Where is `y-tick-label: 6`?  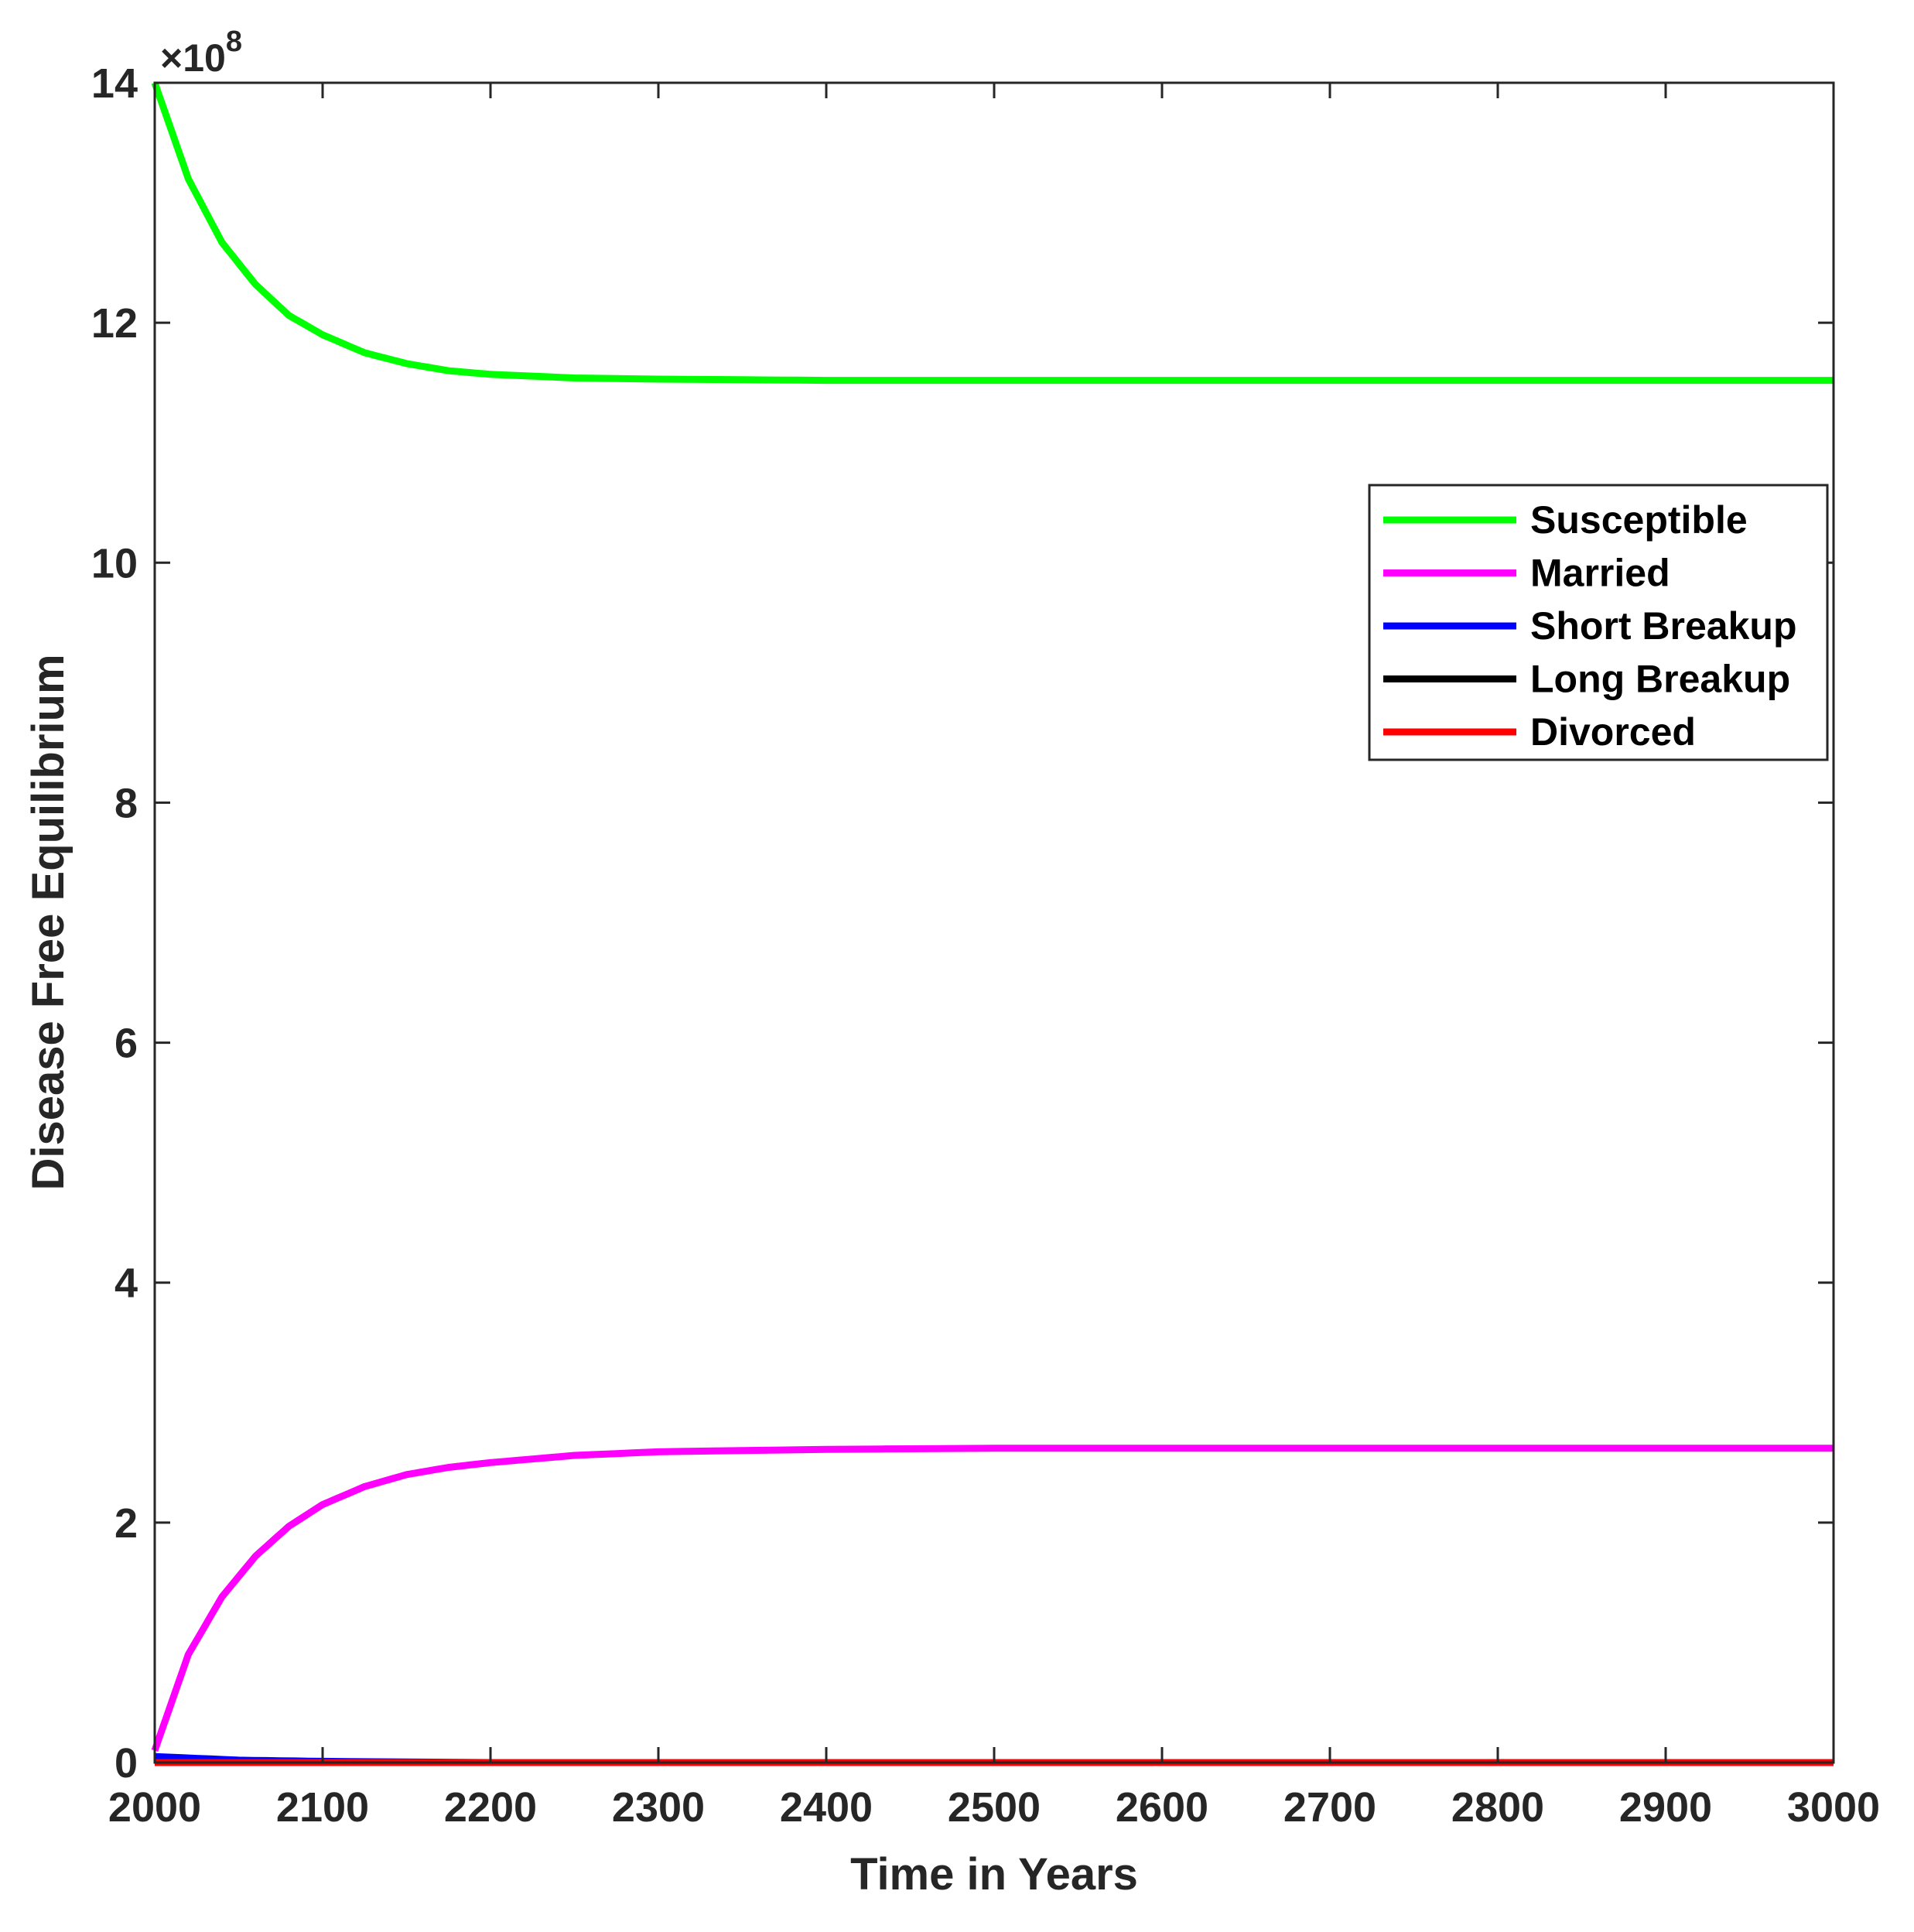 y-tick-label: 6 is located at coordinates (126, 1044).